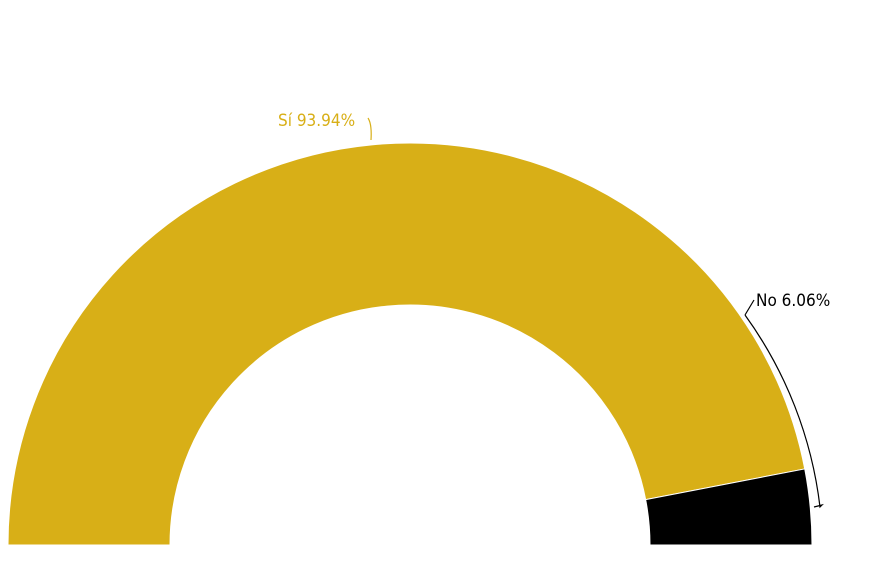  What do you see at coordinates (369, 129) in the screenshot?
I see `leader-line-si` at bounding box center [369, 129].